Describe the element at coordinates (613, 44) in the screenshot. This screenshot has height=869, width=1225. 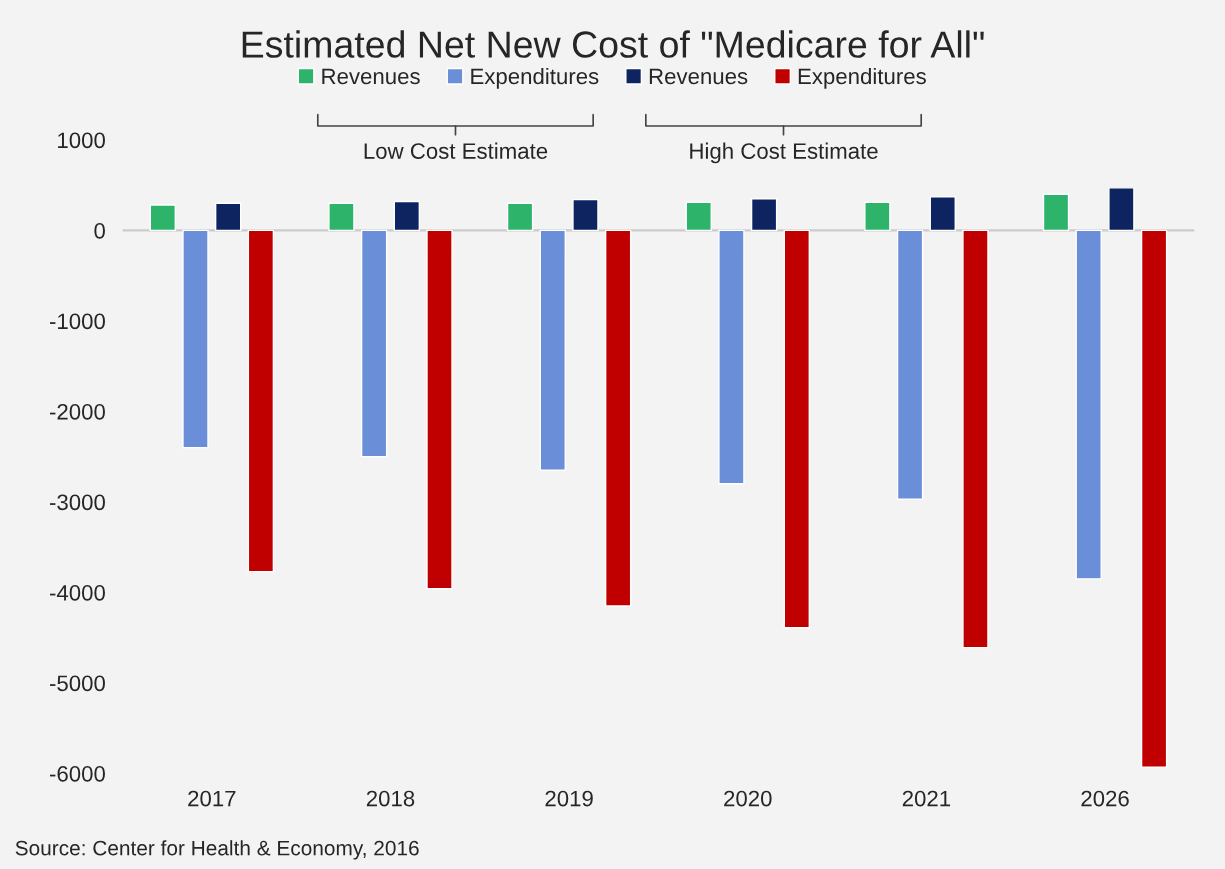
I see `chart-title: Estimated Net New Cost of "Medicare for All"` at that location.